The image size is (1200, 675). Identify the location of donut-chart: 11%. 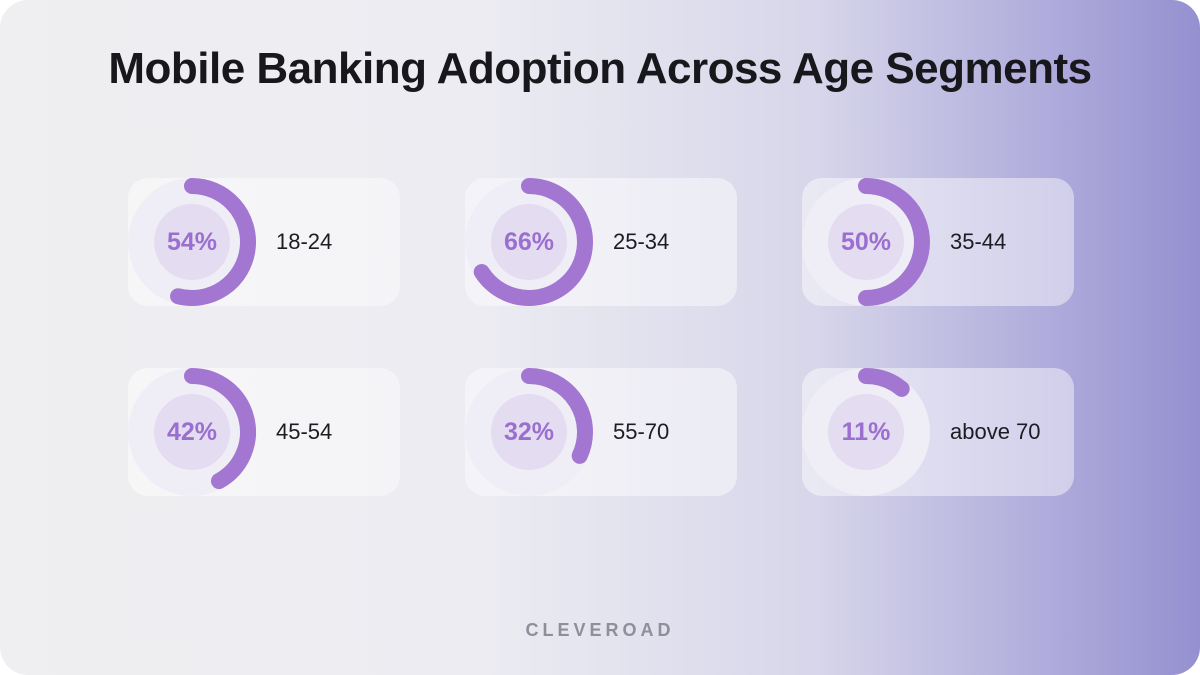
(866, 432).